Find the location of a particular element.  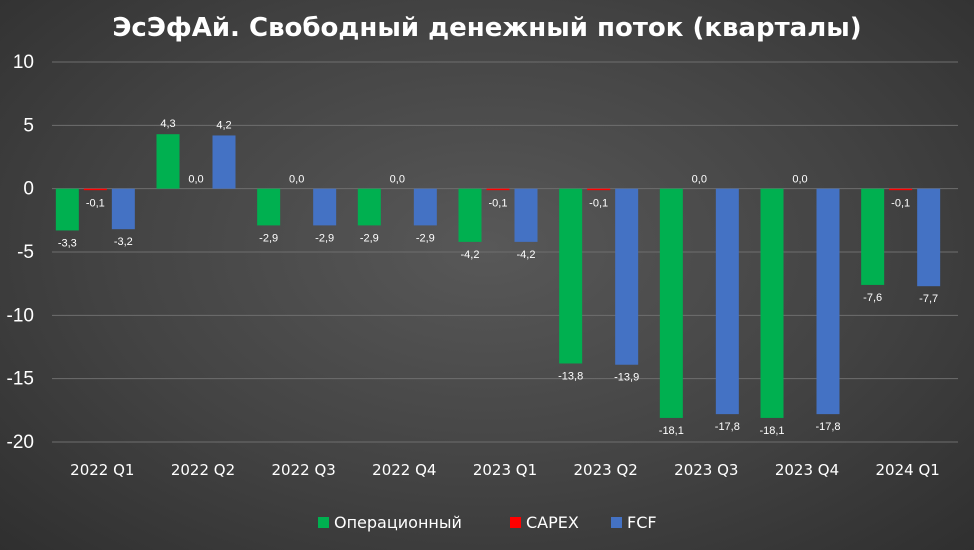

legend-label: FCF is located at coordinates (642, 522).